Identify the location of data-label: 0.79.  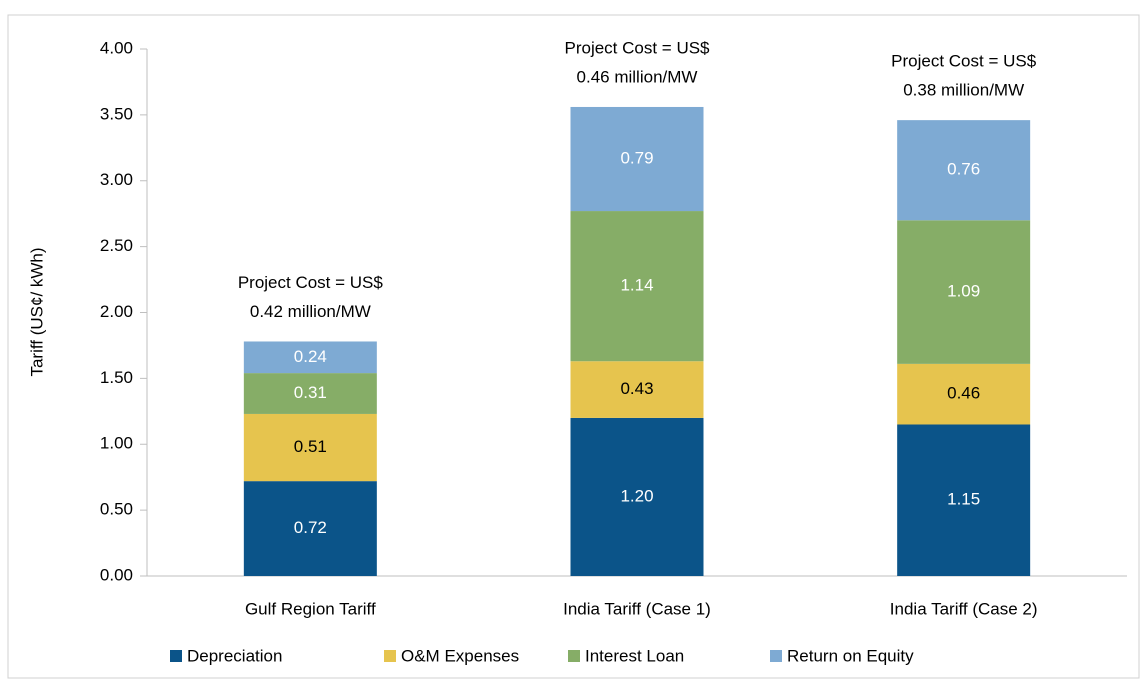
(636, 157).